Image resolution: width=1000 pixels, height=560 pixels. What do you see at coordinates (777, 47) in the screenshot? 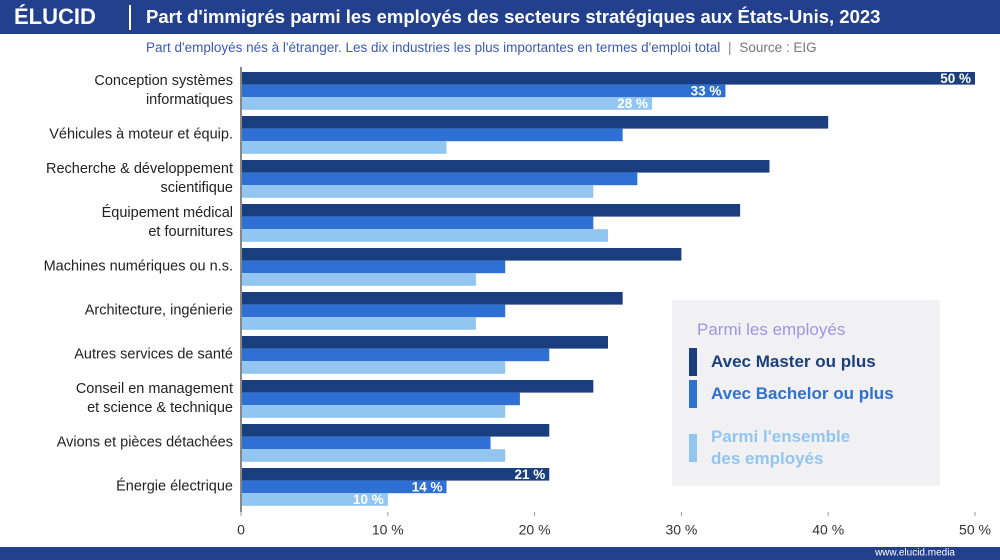
I see `source: Source : EIG` at bounding box center [777, 47].